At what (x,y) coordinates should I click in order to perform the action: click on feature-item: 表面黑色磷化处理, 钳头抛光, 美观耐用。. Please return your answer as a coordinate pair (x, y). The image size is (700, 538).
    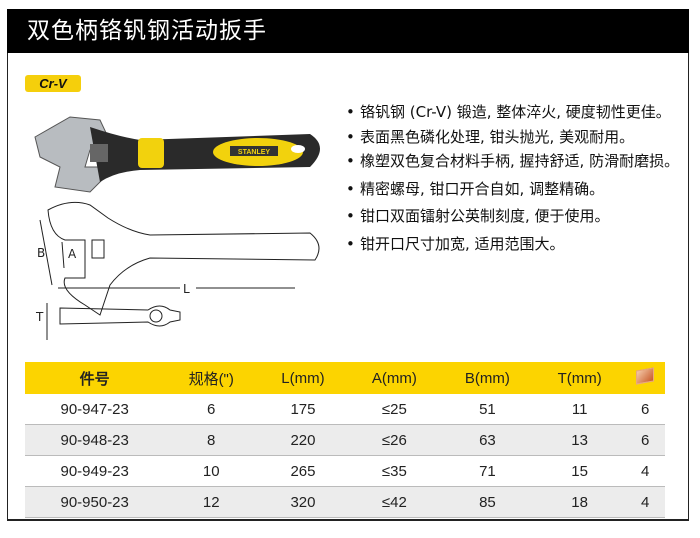
    Looking at the image, I should click on (512, 137).